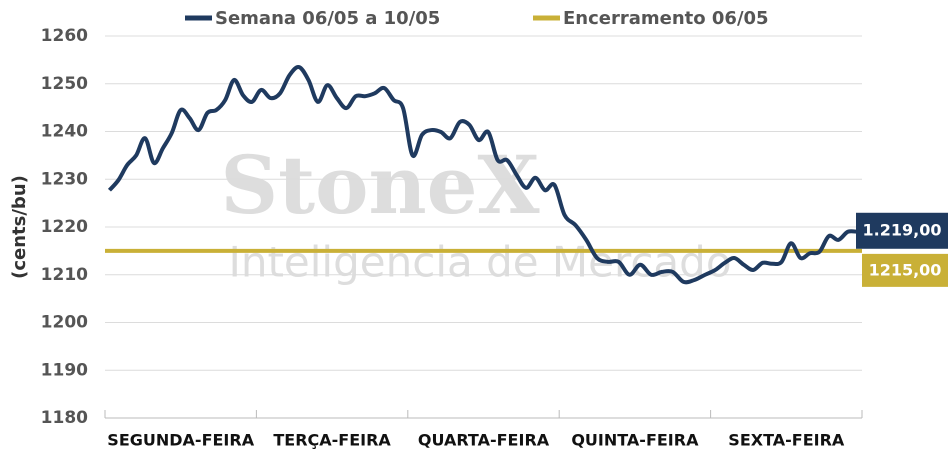  What do you see at coordinates (327, 18) in the screenshot?
I see `legend-label: Semana 06/05 a 10/05` at bounding box center [327, 18].